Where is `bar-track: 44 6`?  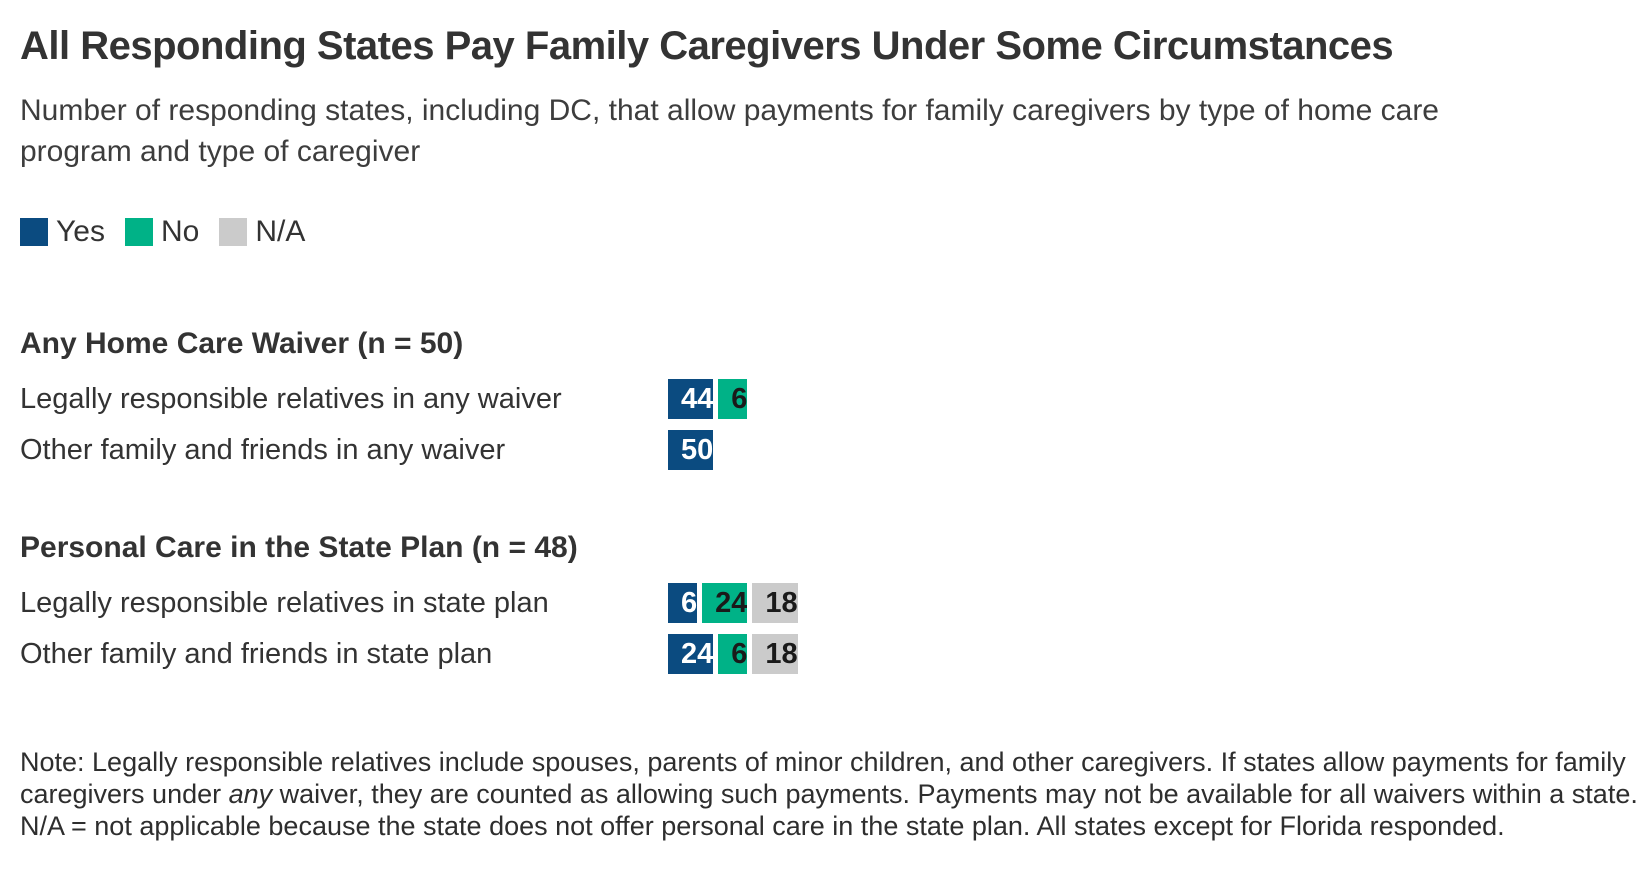
bar-track: 44 6 is located at coordinates (1144, 399).